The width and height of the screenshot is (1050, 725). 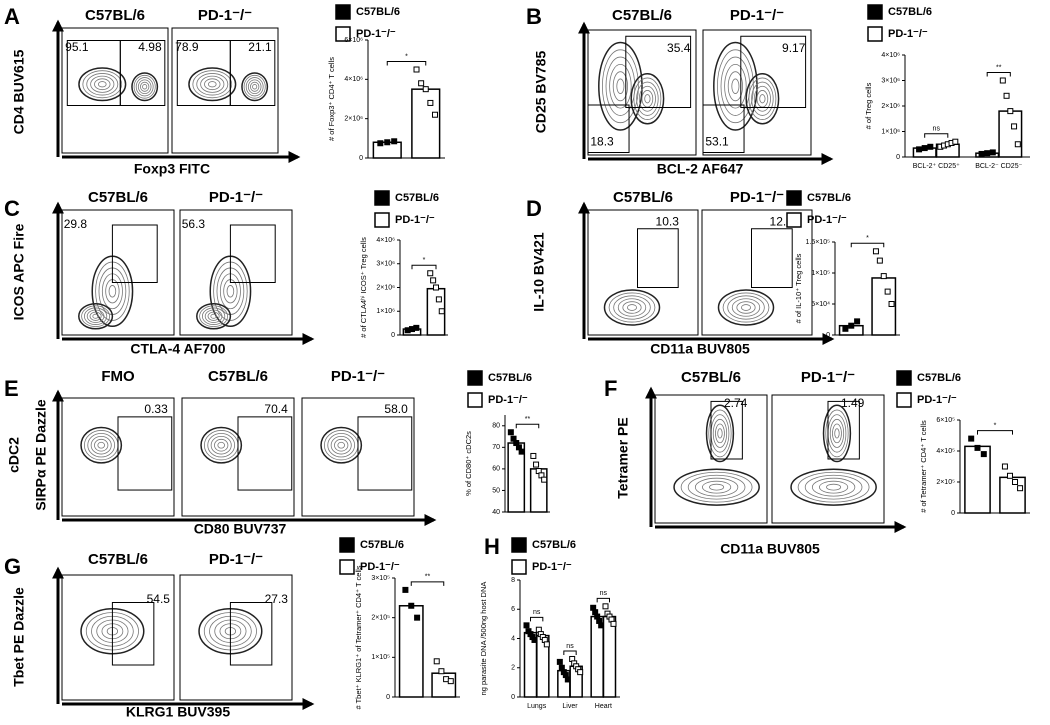 What do you see at coordinates (995, 432) in the screenshot?
I see `sig-bracket` at bounding box center [995, 432].